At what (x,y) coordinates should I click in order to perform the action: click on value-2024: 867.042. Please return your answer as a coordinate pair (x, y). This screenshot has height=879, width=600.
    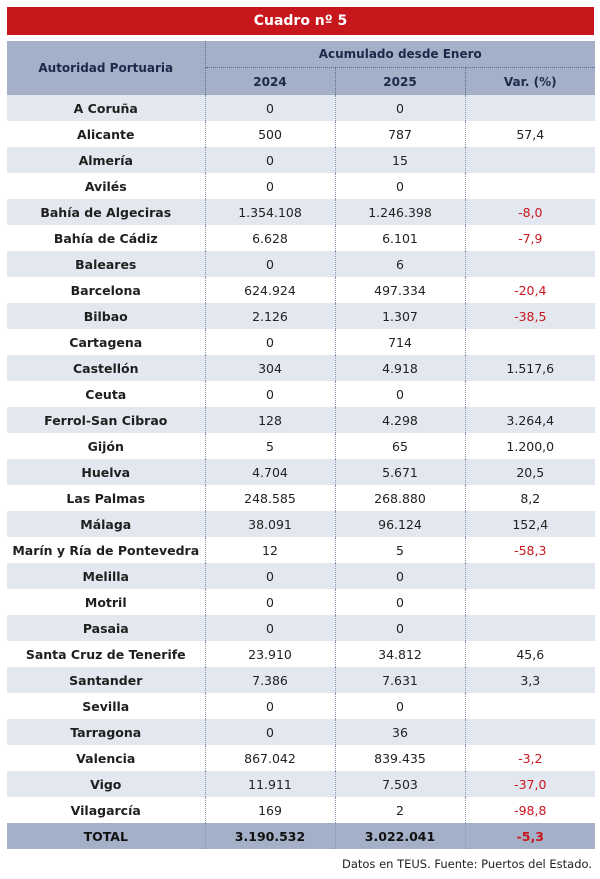
    Looking at the image, I should click on (270, 758).